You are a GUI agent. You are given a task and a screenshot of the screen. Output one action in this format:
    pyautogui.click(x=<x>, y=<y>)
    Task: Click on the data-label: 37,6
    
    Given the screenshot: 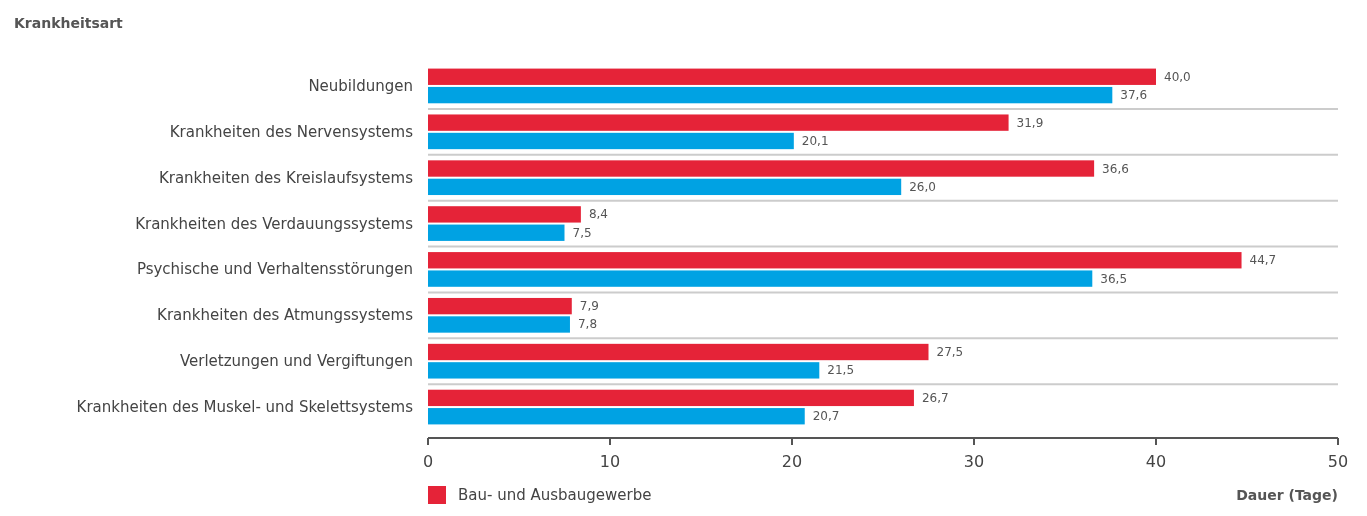 What is the action you would take?
    pyautogui.click(x=1134, y=95)
    